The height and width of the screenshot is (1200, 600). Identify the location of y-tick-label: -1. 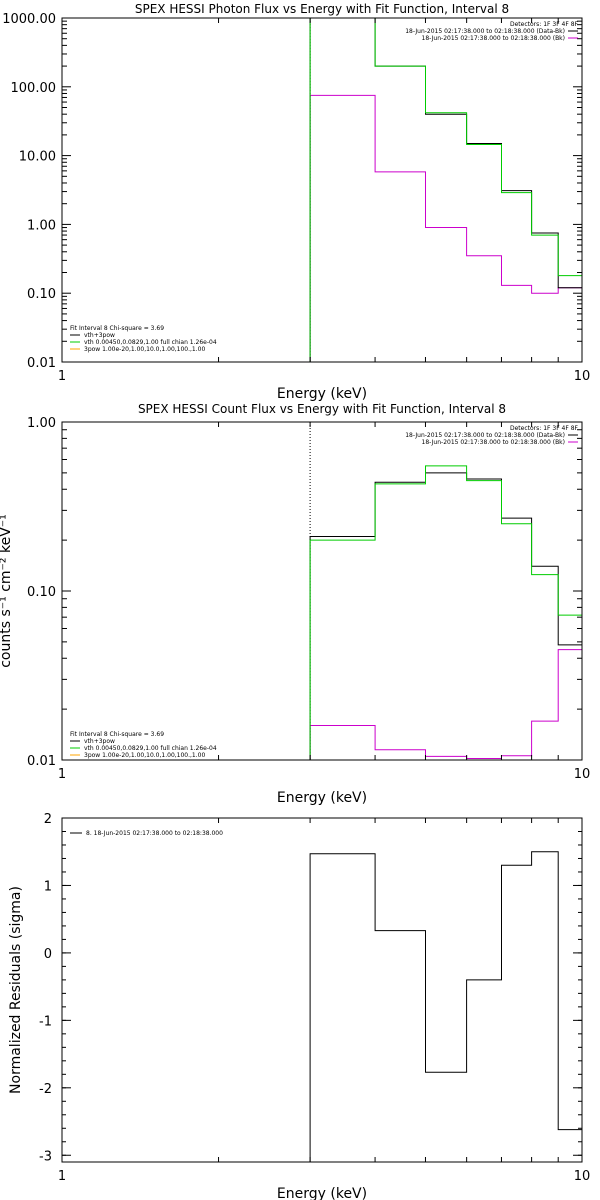
(45, 1021).